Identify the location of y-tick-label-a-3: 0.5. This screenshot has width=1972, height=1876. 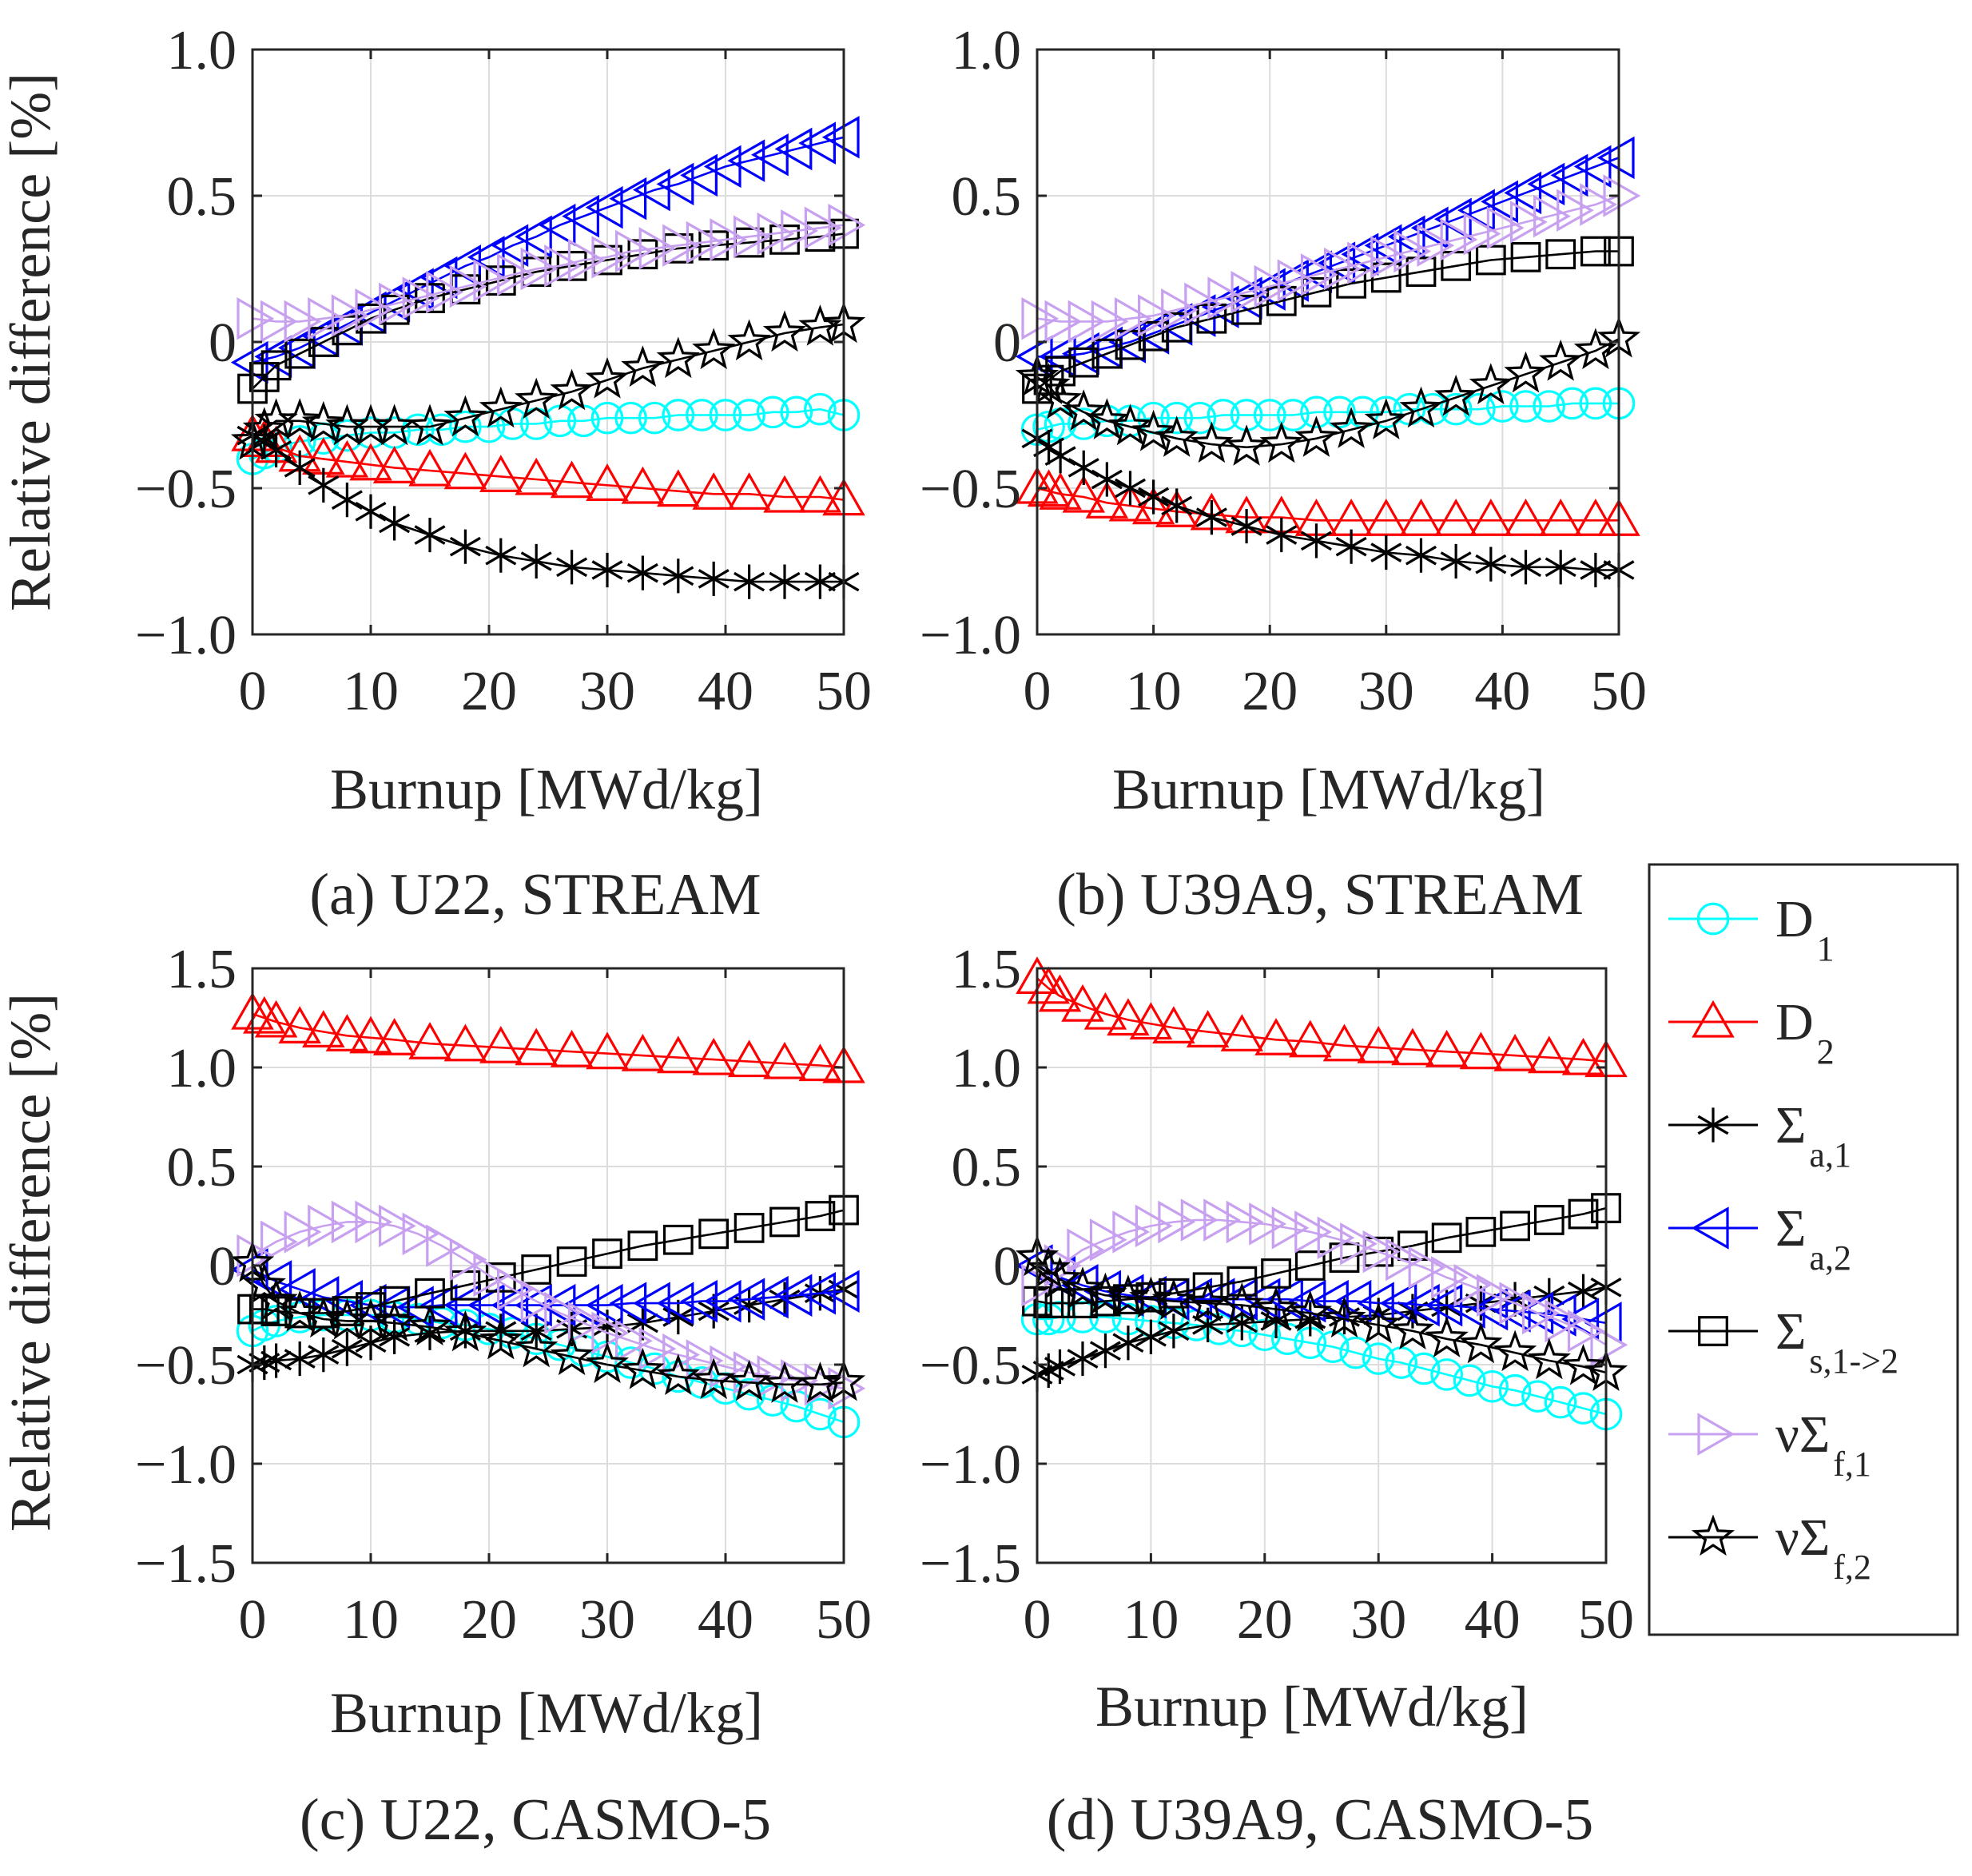
(202, 197).